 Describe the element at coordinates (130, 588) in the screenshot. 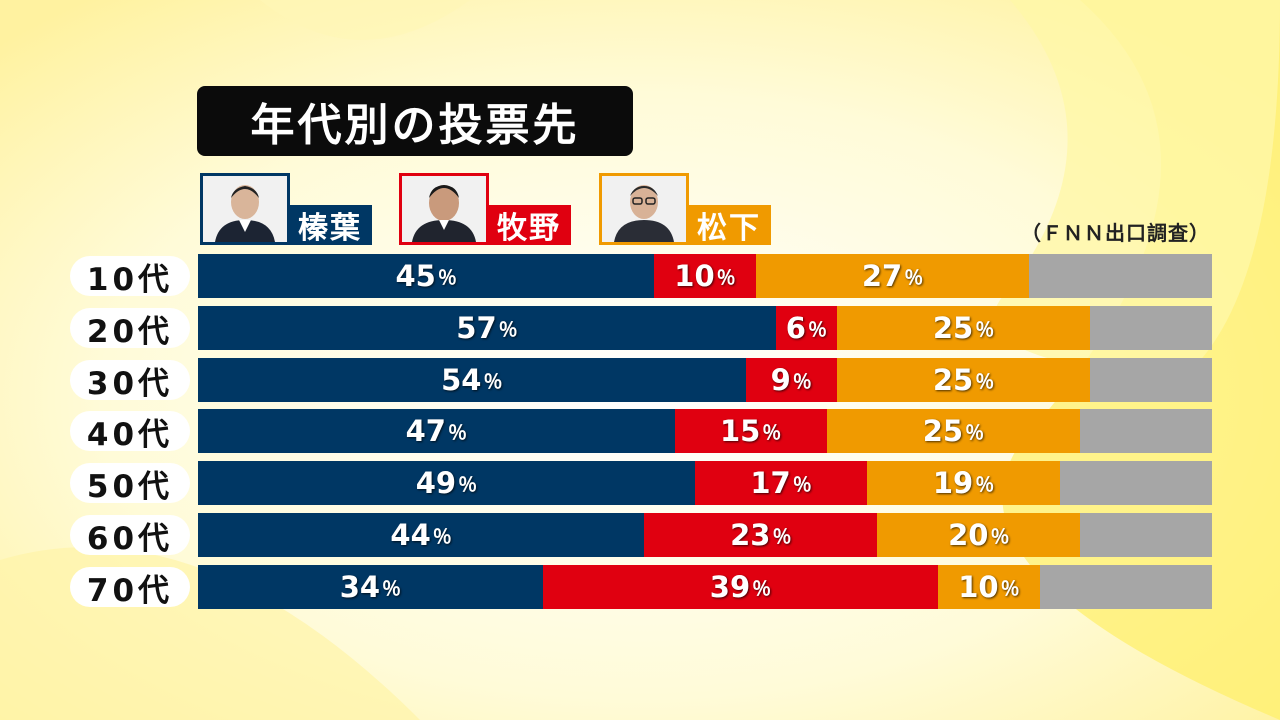

I see `age-label: 70代` at that location.